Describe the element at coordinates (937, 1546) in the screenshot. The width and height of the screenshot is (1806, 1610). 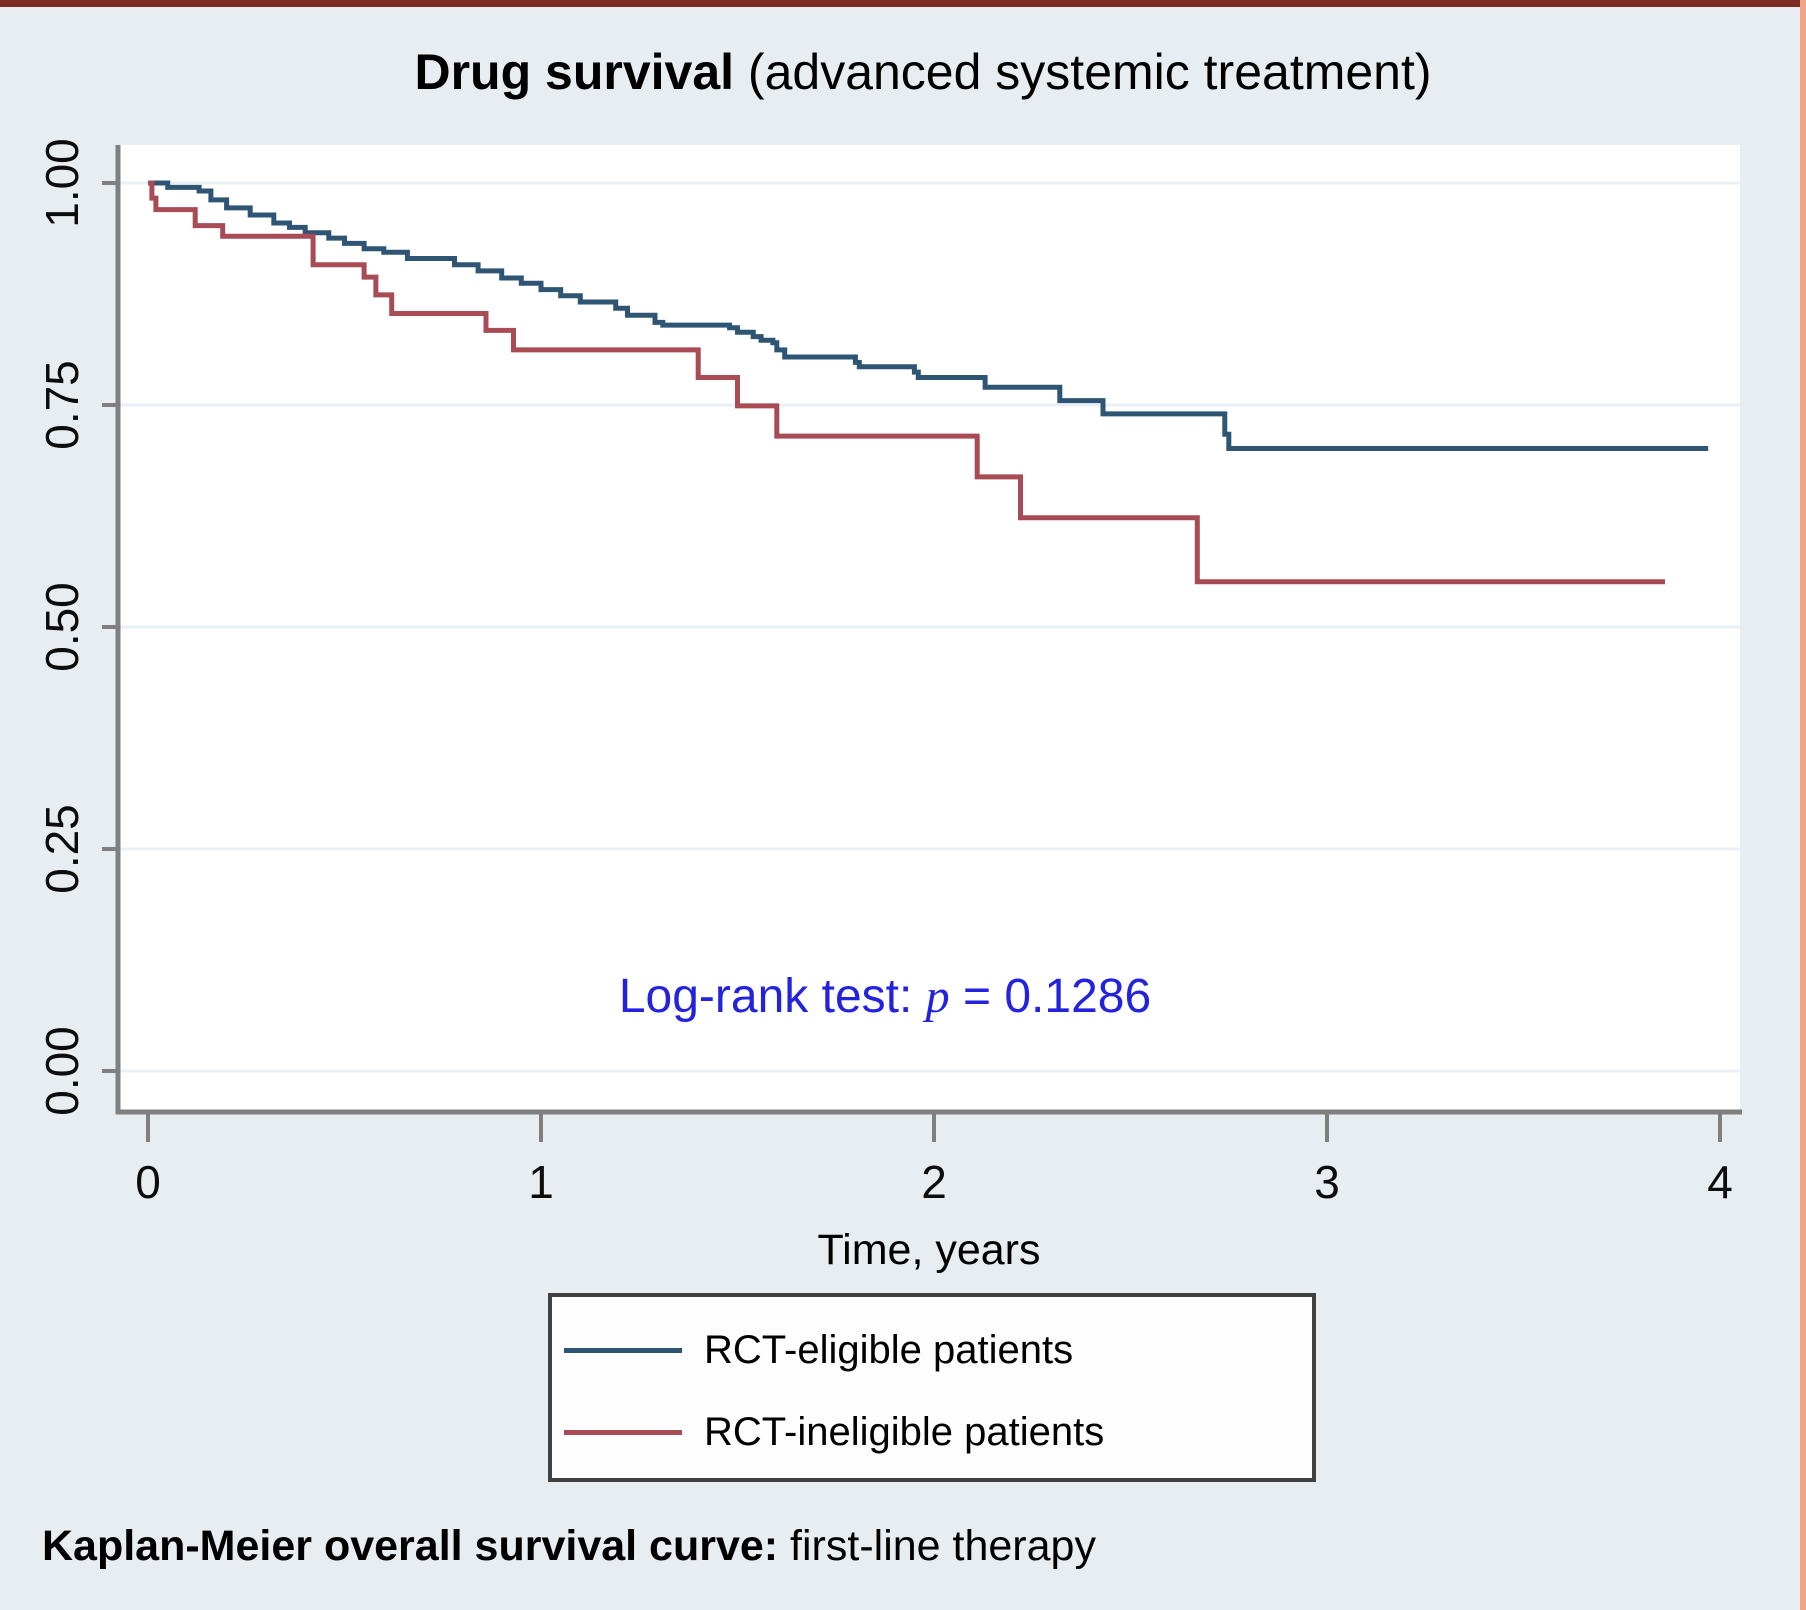
I see `figure-caption-regular: first-line therapy` at that location.